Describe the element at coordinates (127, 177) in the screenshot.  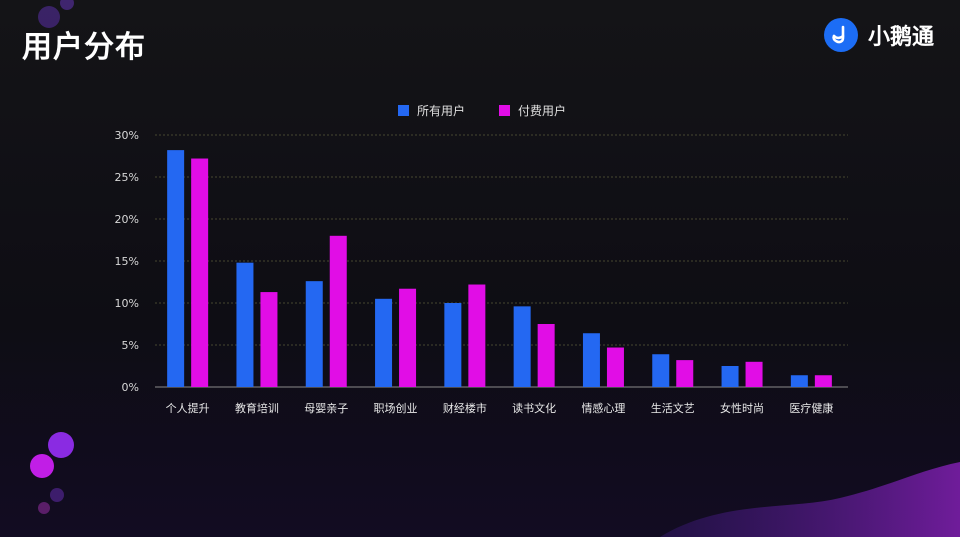
I see `y-tick-label: 25%` at that location.